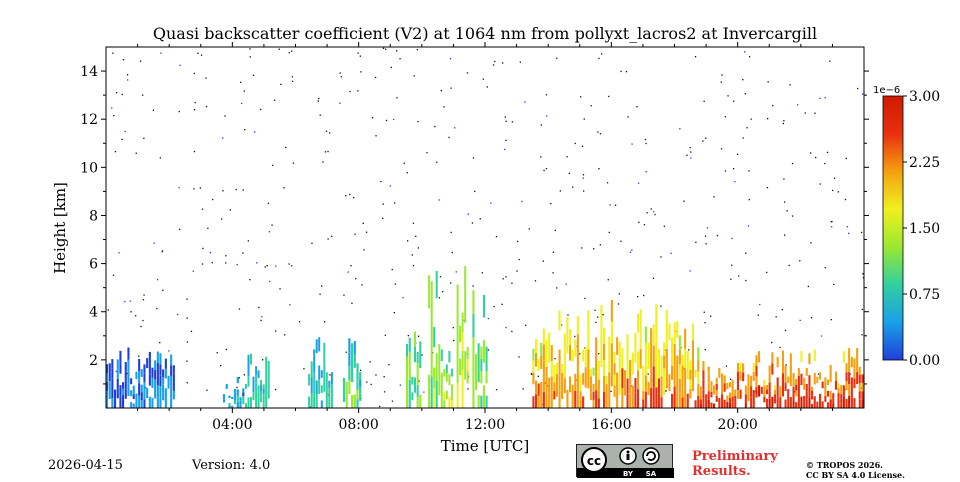 This screenshot has width=960, height=482. Describe the element at coordinates (485, 446) in the screenshot. I see `x-axis-label: Time [UTC]` at that location.